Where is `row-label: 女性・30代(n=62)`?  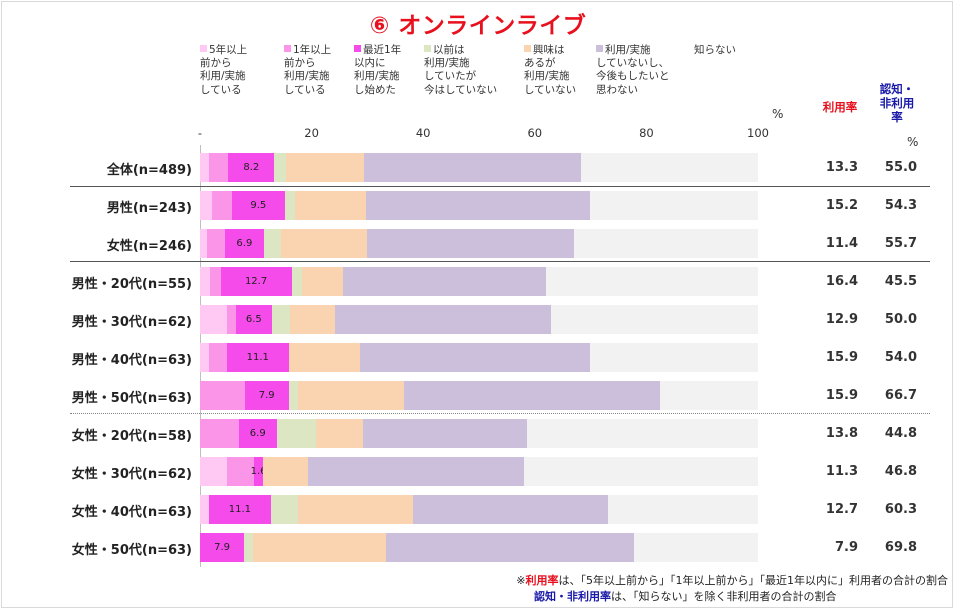 row-label: 女性・30代(n=62) is located at coordinates (131, 474).